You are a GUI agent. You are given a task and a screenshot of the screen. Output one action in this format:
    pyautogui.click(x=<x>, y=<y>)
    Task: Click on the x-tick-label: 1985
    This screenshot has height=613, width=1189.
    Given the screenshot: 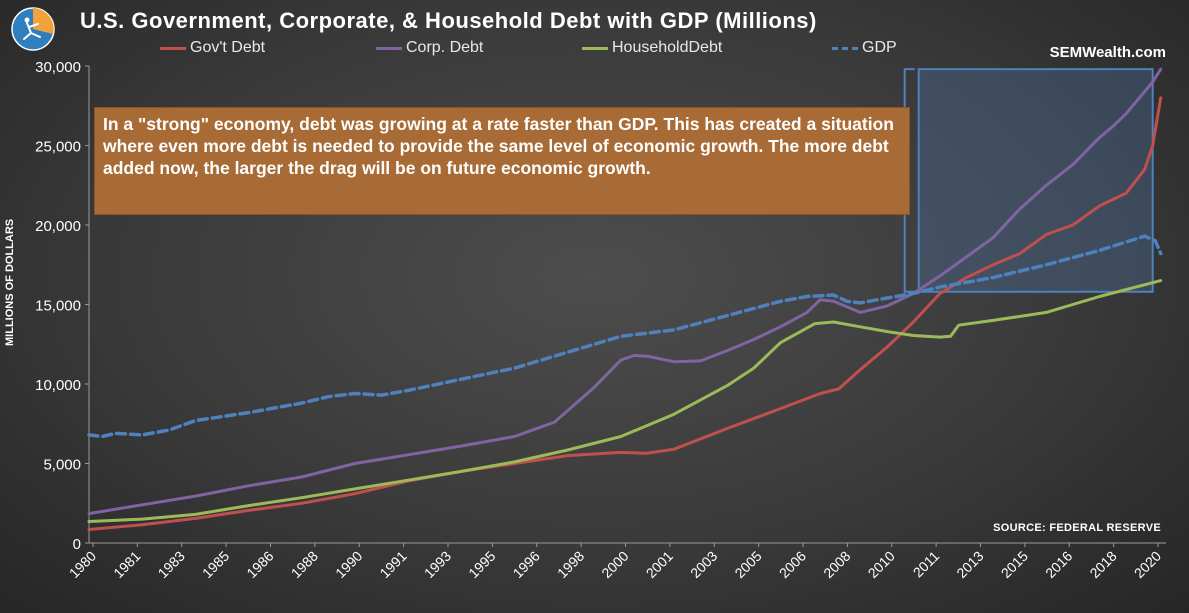 What is the action you would take?
    pyautogui.click(x=215, y=564)
    